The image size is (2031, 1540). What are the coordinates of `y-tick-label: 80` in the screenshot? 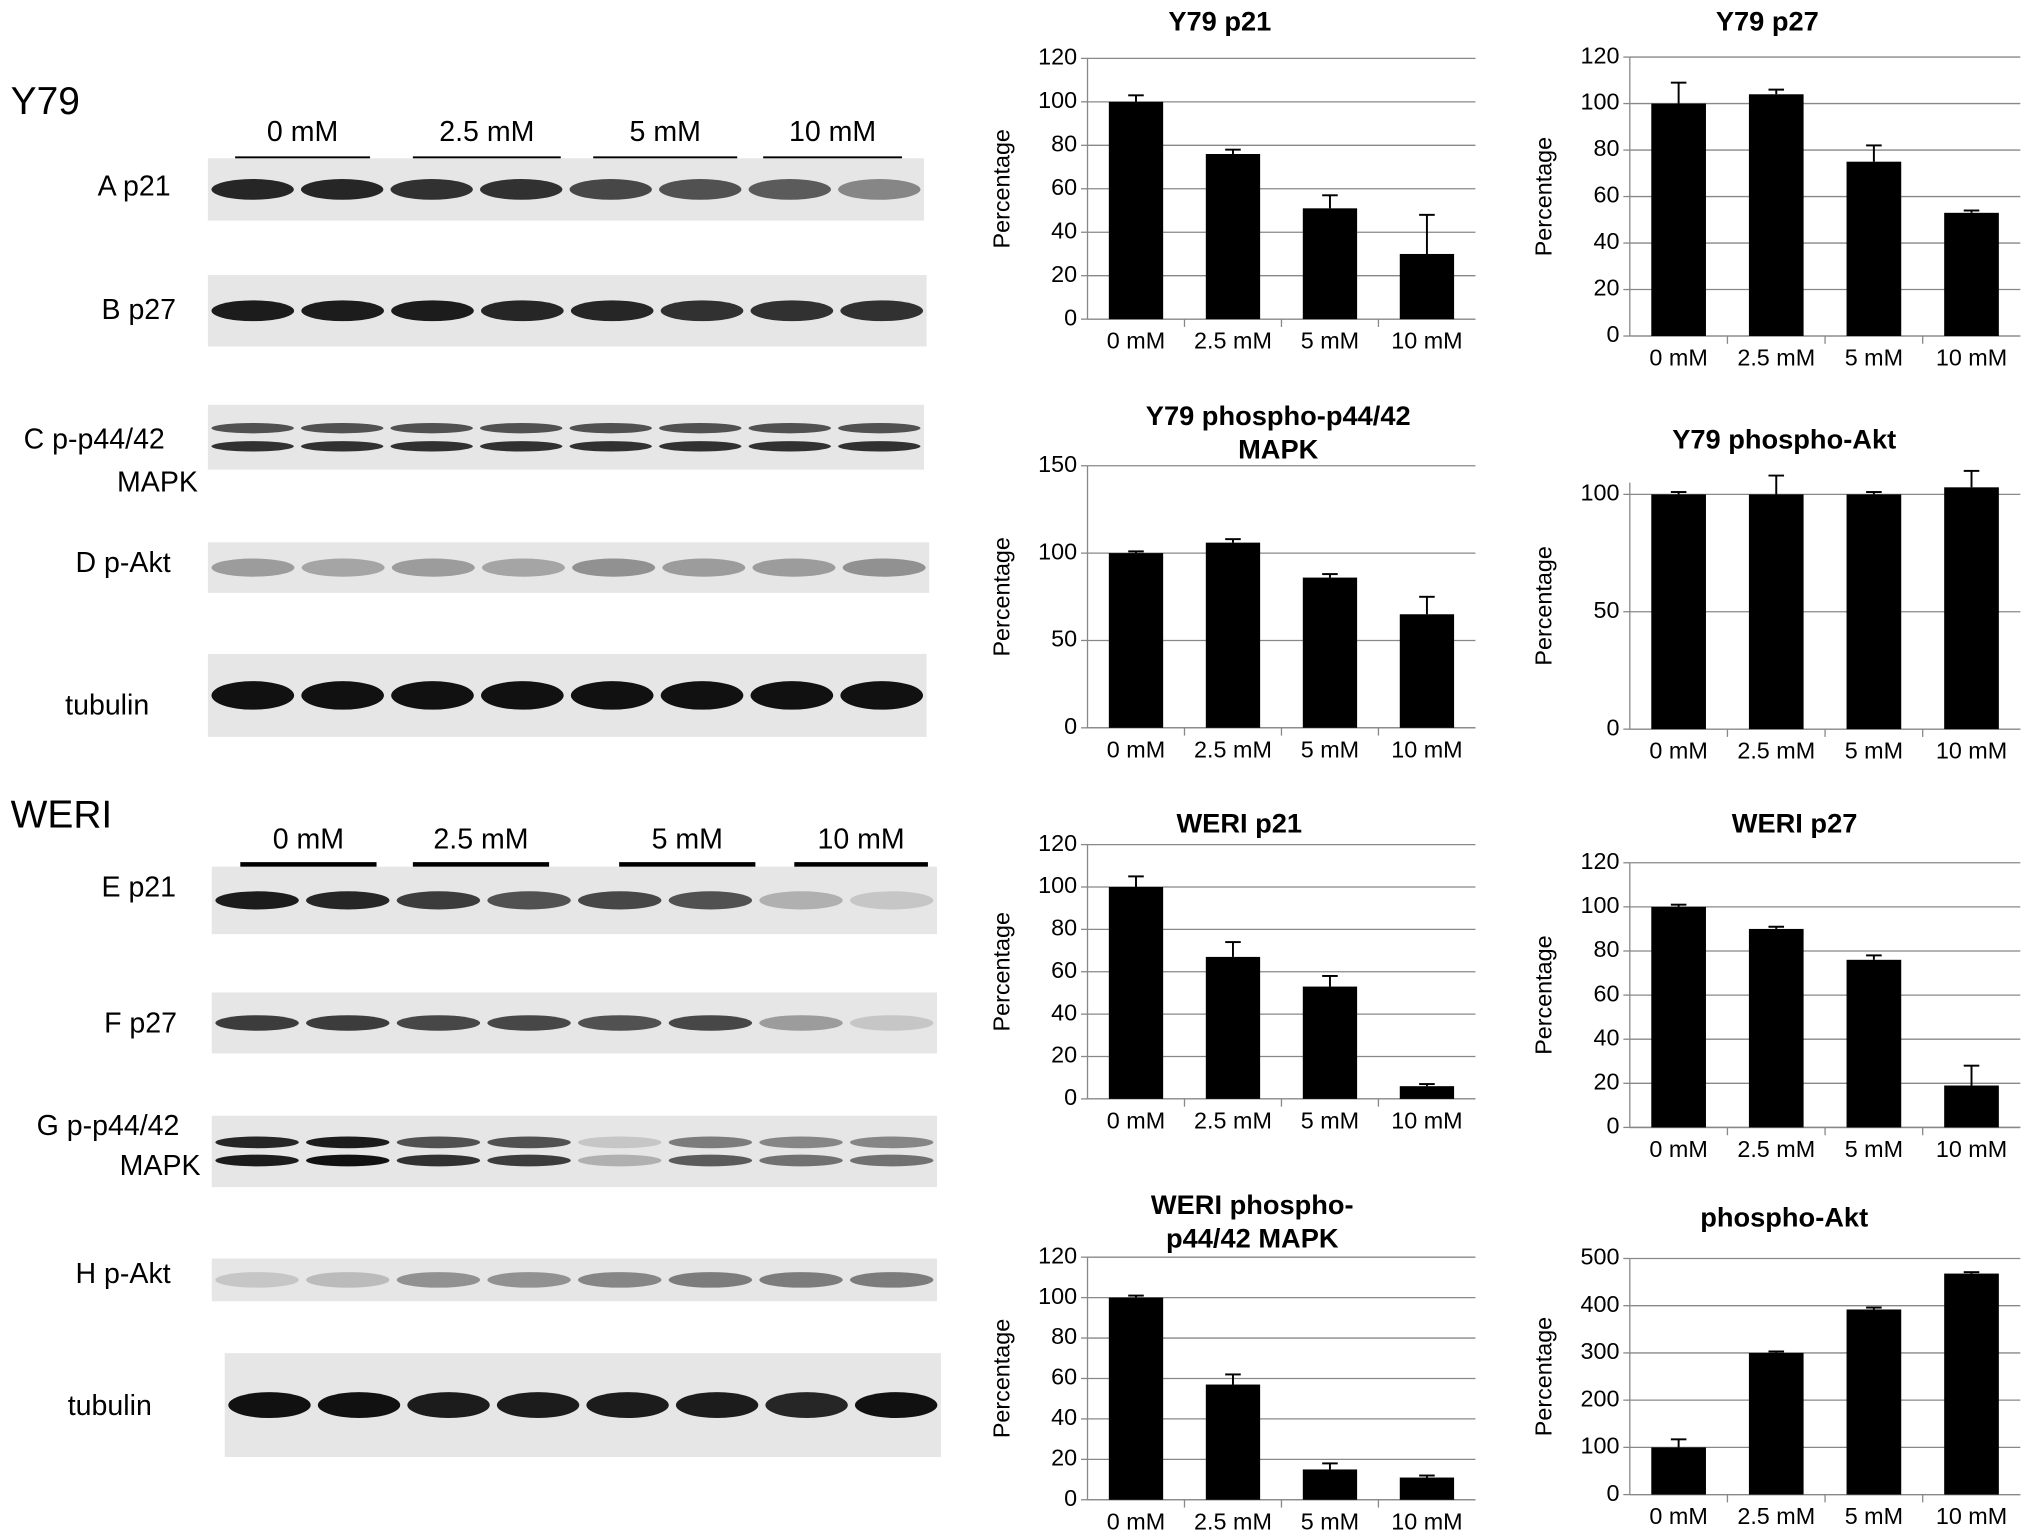 It's located at (1606, 949).